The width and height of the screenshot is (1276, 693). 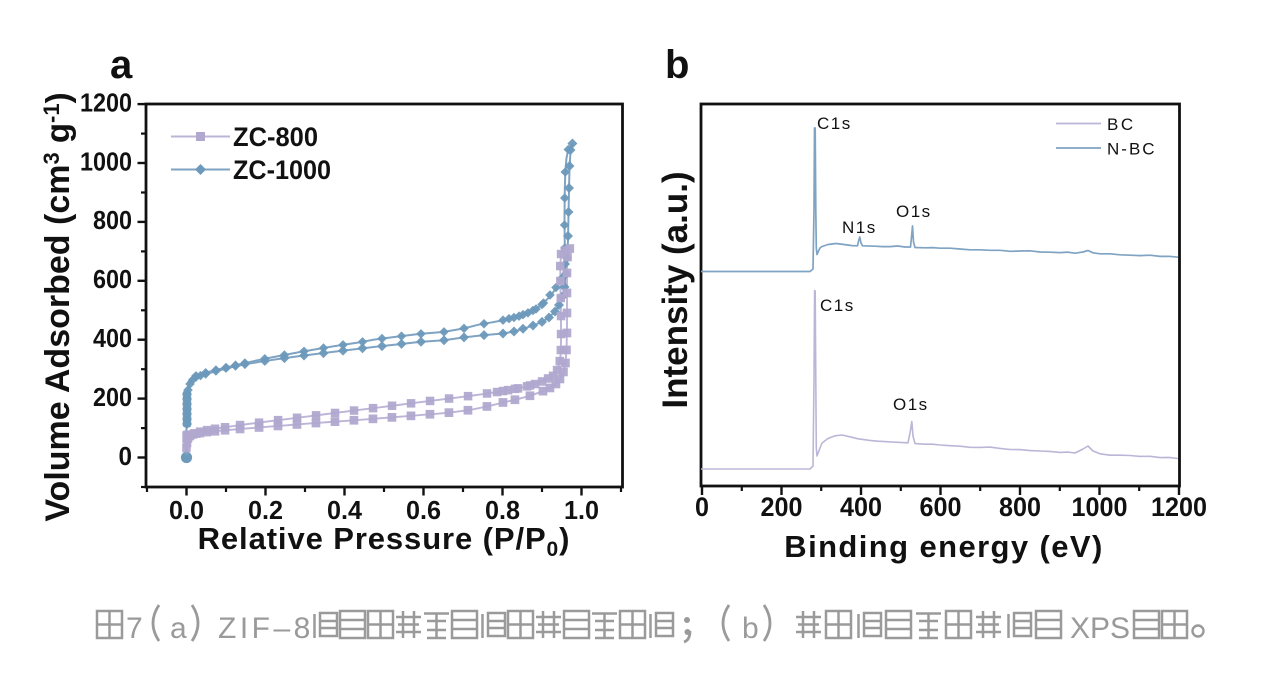 What do you see at coordinates (581, 510) in the screenshot?
I see `svg-text: 1.0` at bounding box center [581, 510].